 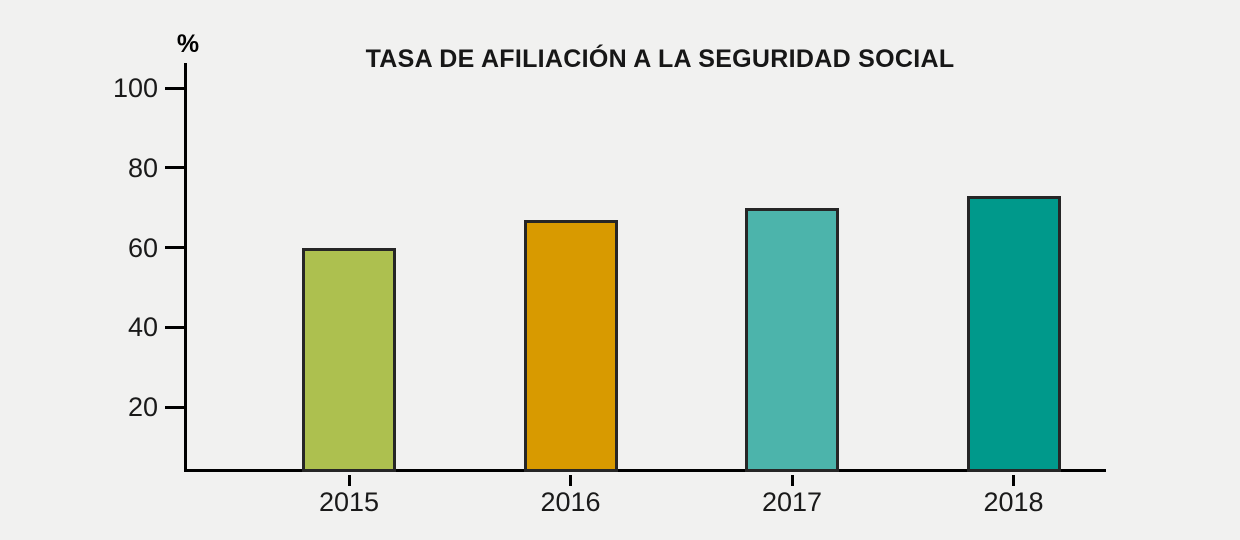 What do you see at coordinates (185, 267) in the screenshot?
I see `y-axis-line` at bounding box center [185, 267].